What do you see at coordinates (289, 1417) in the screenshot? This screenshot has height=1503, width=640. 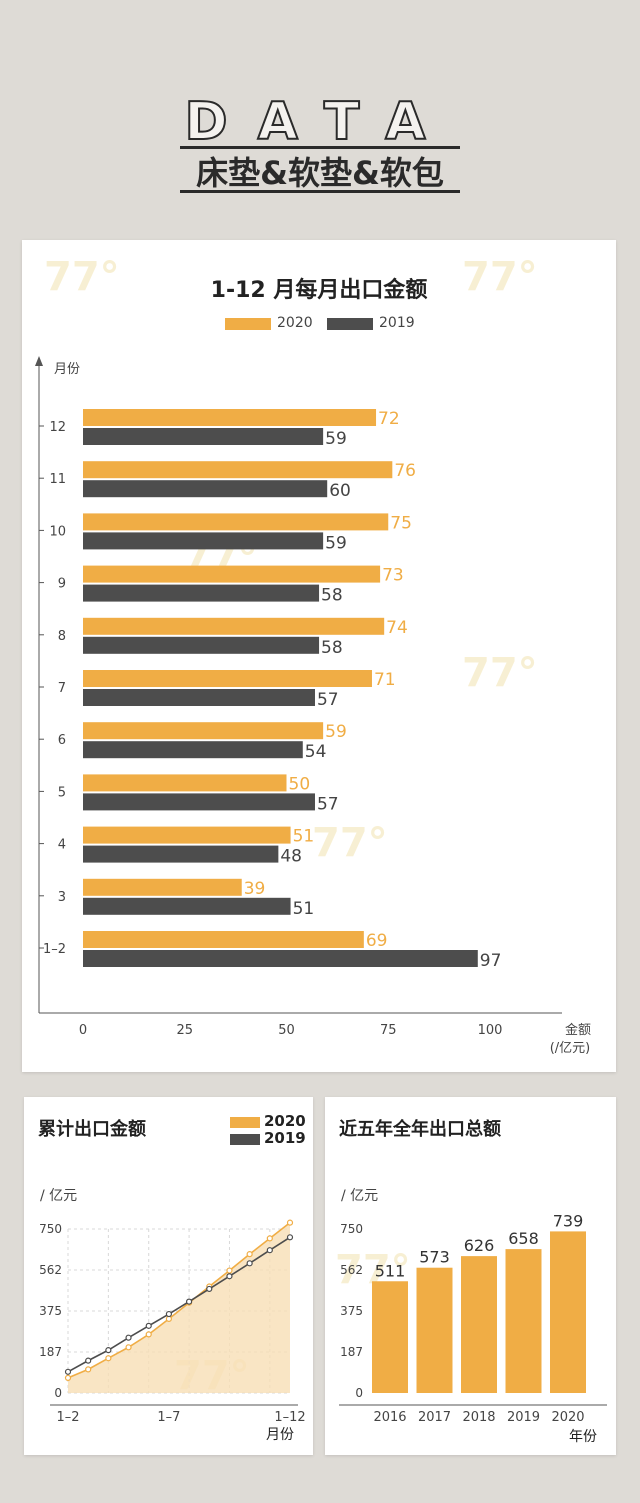 I see `cum-x-tick-label: 1–12` at bounding box center [289, 1417].